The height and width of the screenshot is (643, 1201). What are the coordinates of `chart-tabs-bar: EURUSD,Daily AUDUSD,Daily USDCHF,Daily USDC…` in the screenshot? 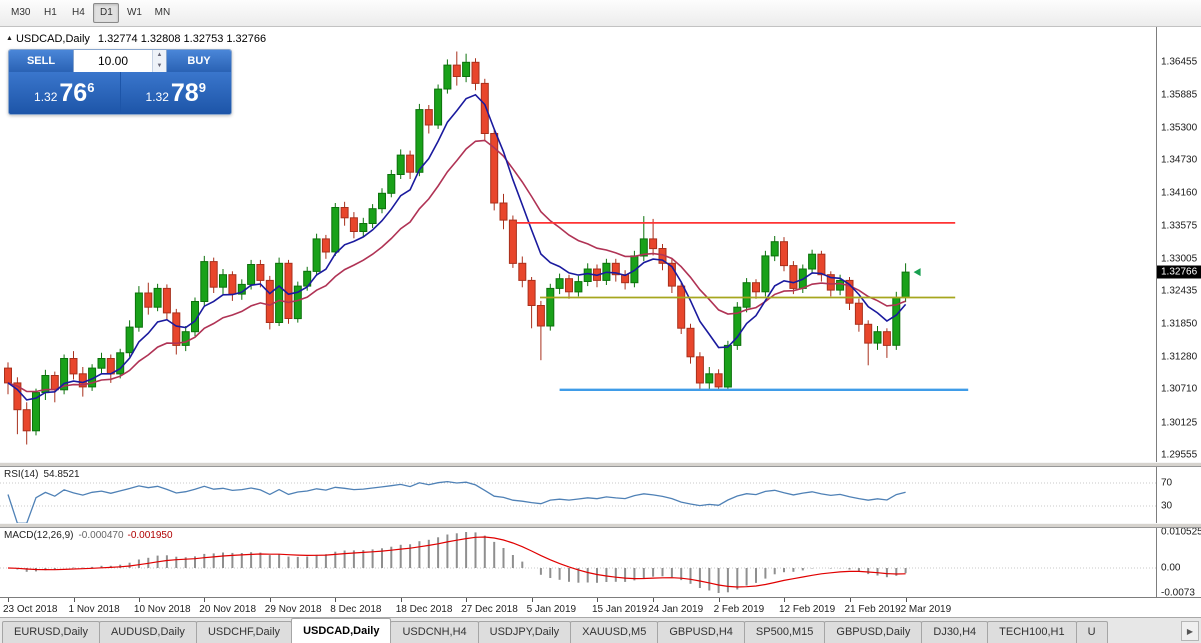 It's located at (600, 630).